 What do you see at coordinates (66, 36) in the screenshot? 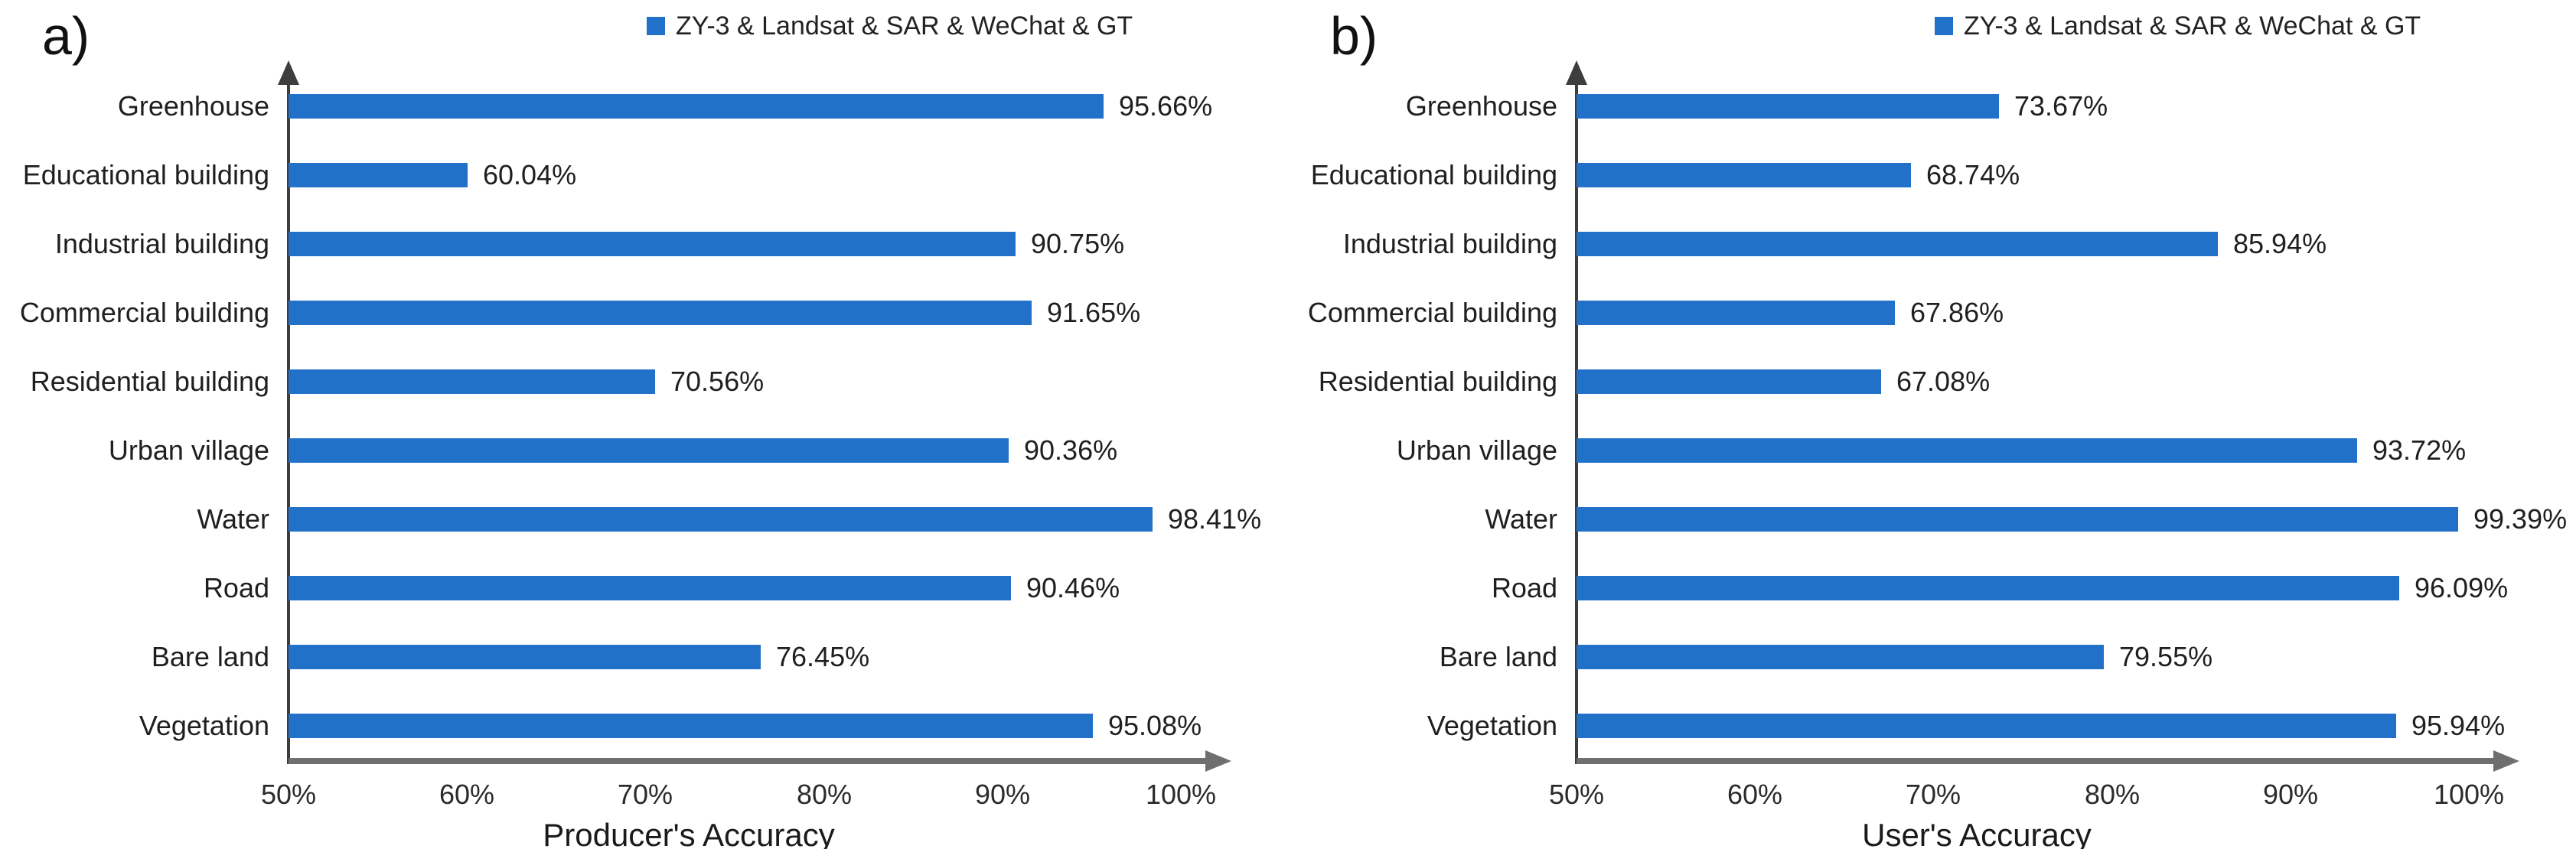
I see `panel-letter: a)` at bounding box center [66, 36].